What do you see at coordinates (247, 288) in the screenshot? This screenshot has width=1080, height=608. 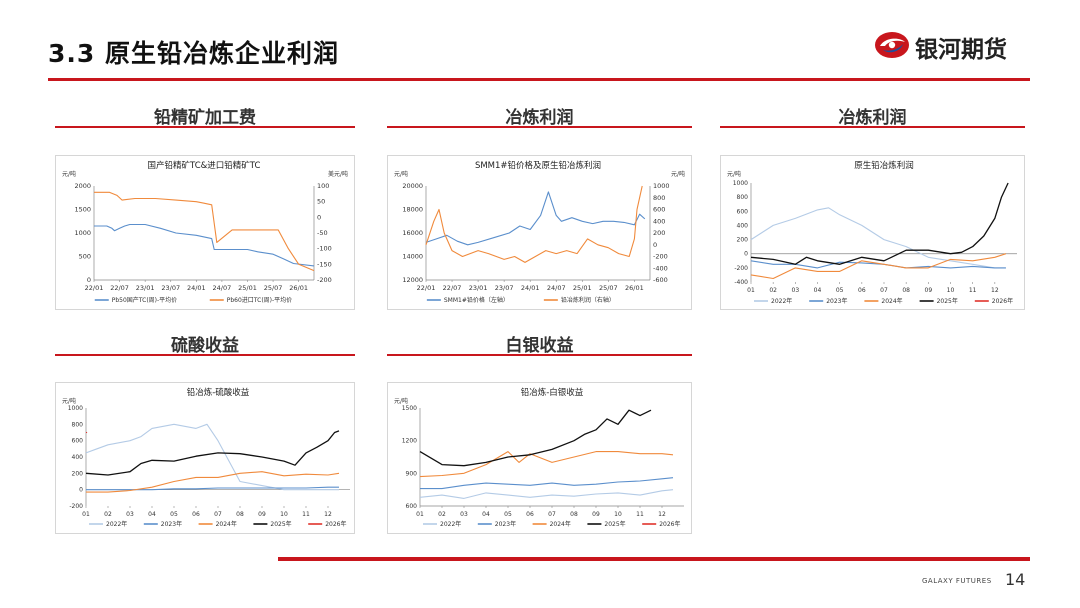 I see `x-tick-label: 25/01` at bounding box center [247, 288].